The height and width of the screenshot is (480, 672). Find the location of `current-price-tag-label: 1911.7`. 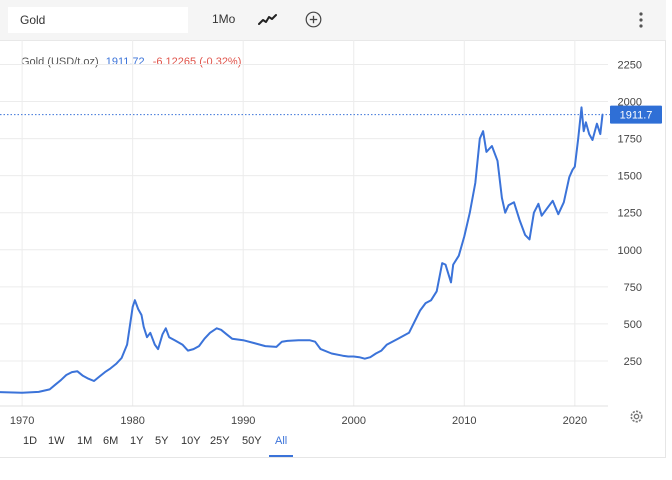

current-price-tag-label: 1911.7 is located at coordinates (636, 116).